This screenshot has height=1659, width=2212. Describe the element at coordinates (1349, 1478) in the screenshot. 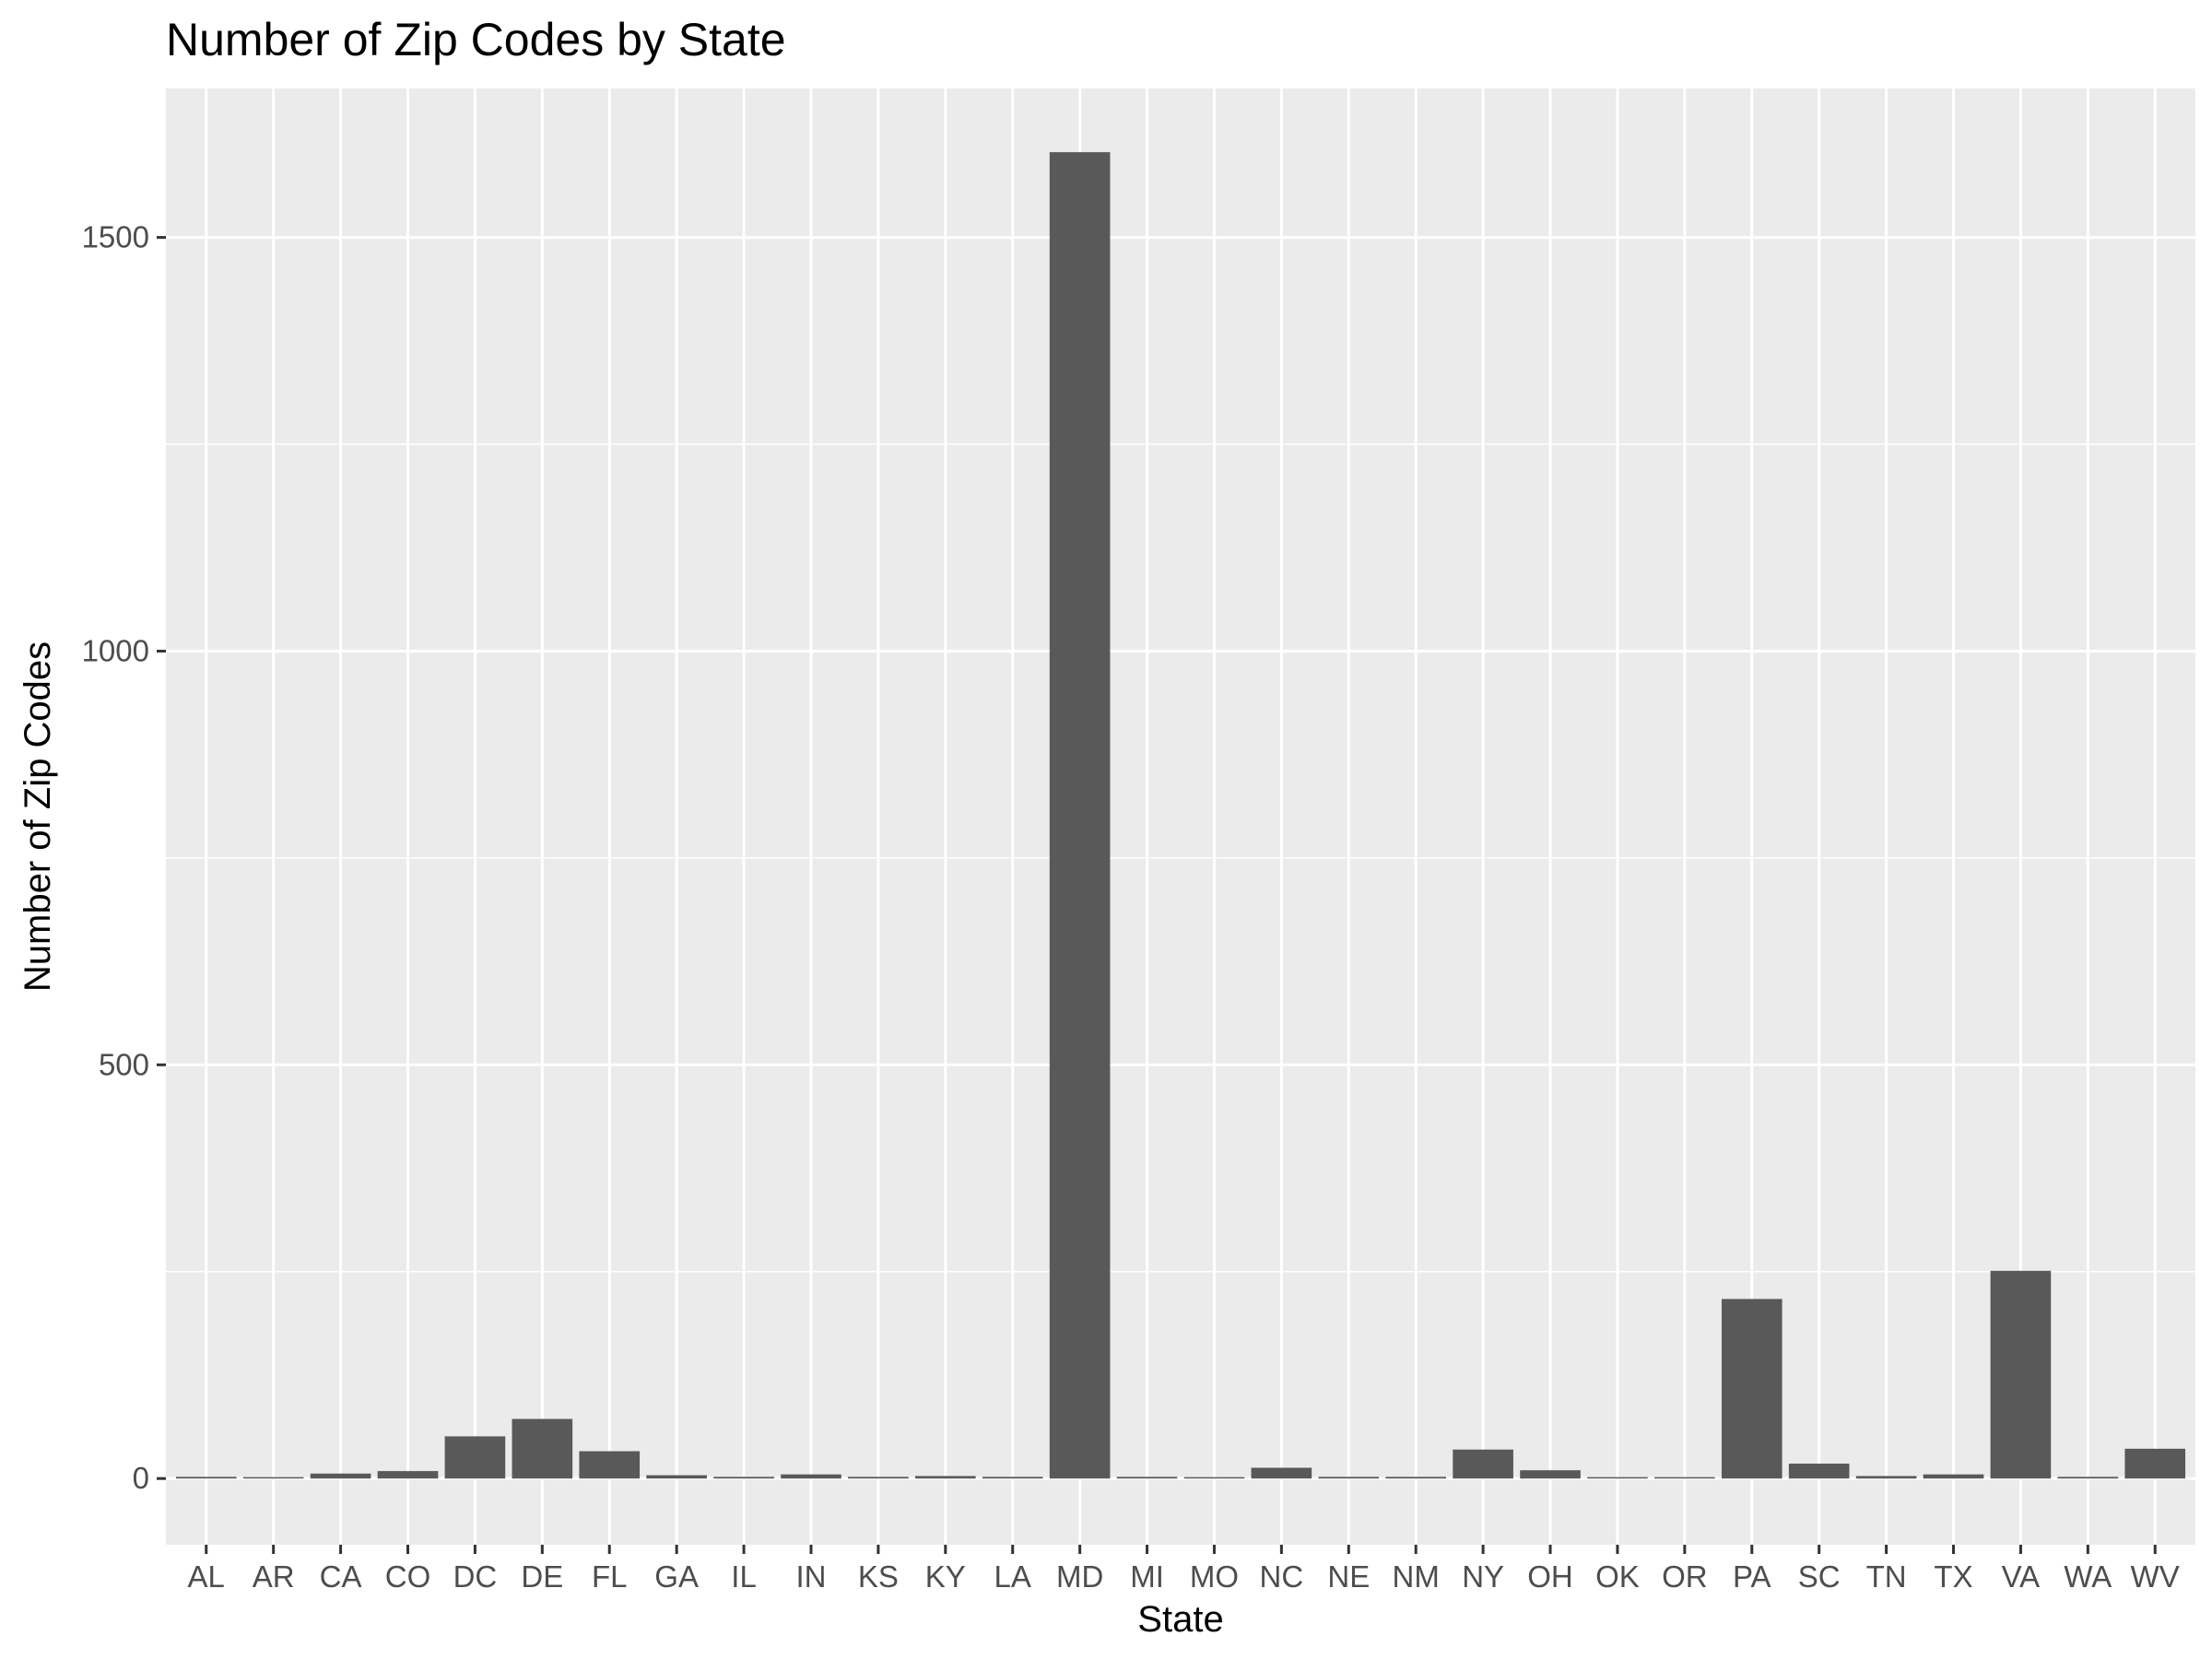

I see `bar-ne` at that location.